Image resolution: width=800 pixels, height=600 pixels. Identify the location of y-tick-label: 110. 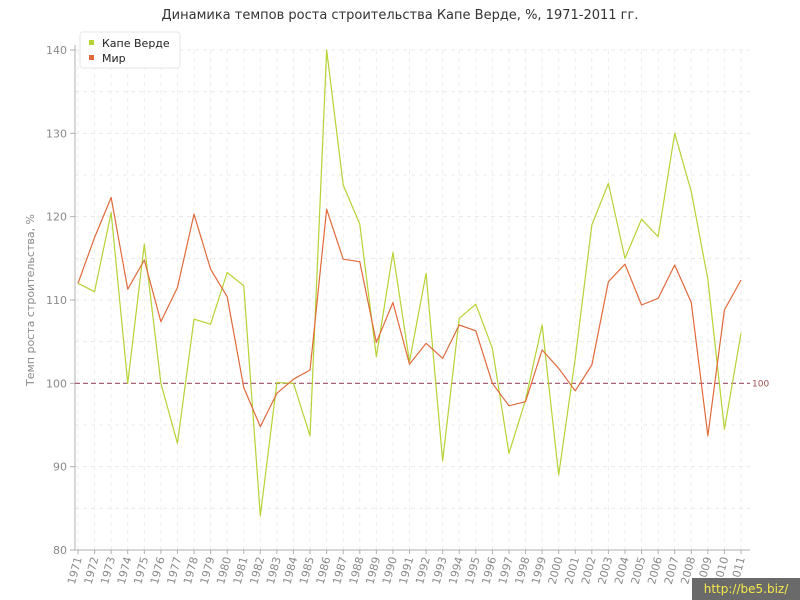
(56, 300).